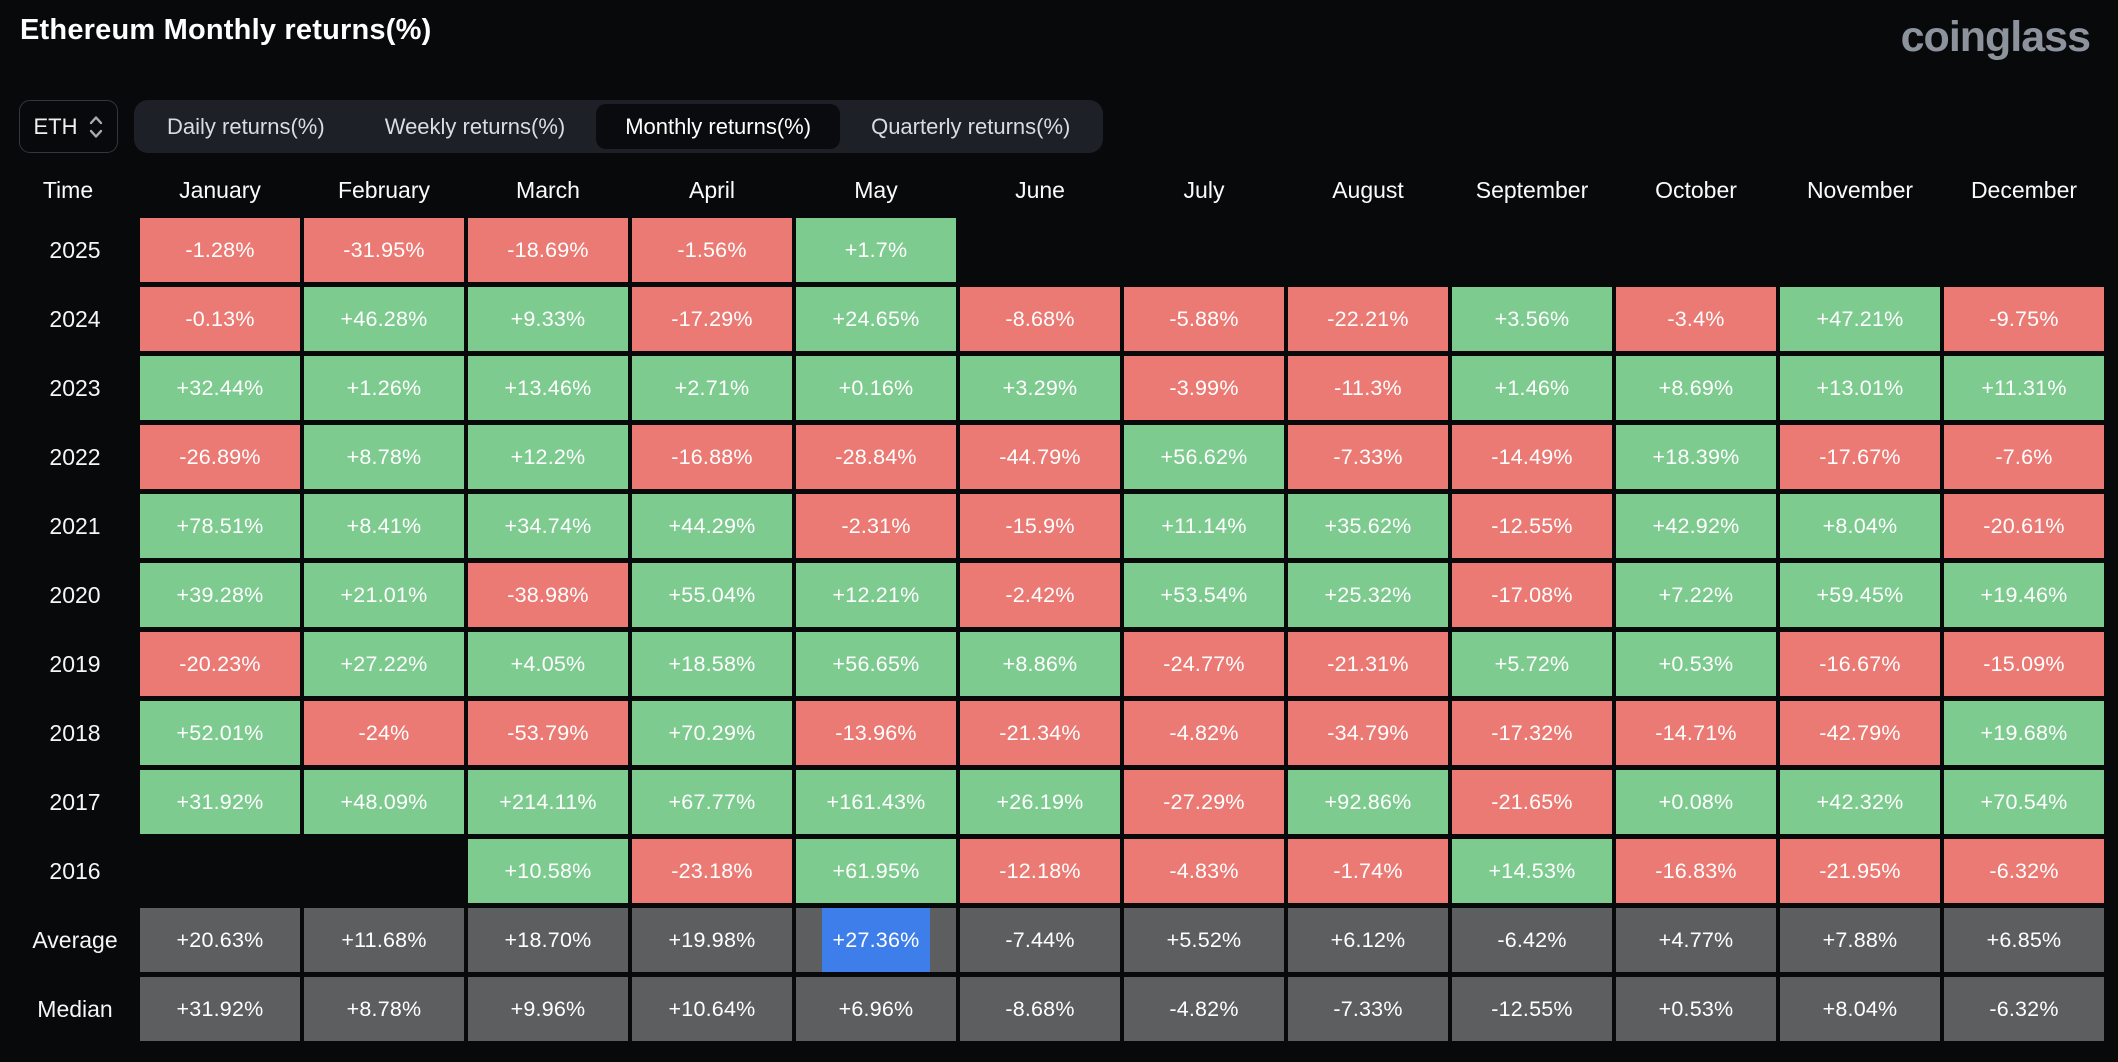 Image resolution: width=2118 pixels, height=1062 pixels. Describe the element at coordinates (1532, 664) in the screenshot. I see `cell-2019-september: +5.72%` at that location.